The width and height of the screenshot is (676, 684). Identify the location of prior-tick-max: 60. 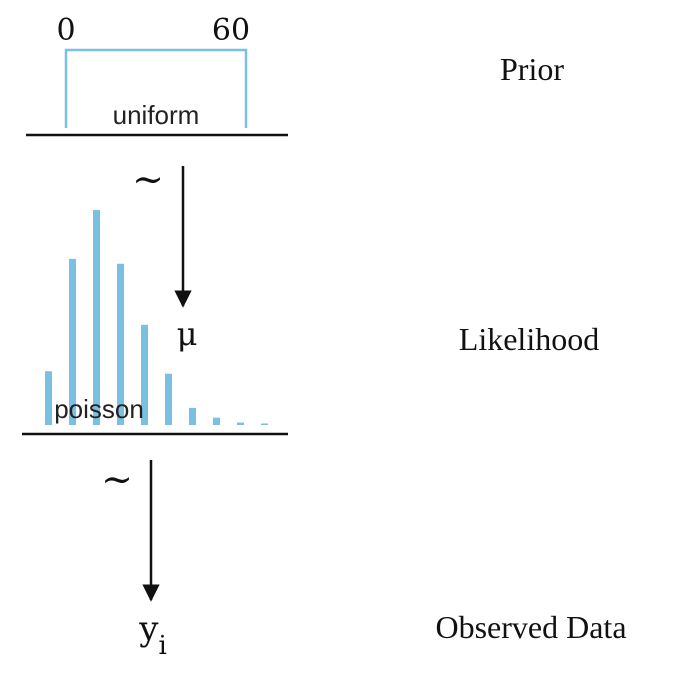
(231, 30).